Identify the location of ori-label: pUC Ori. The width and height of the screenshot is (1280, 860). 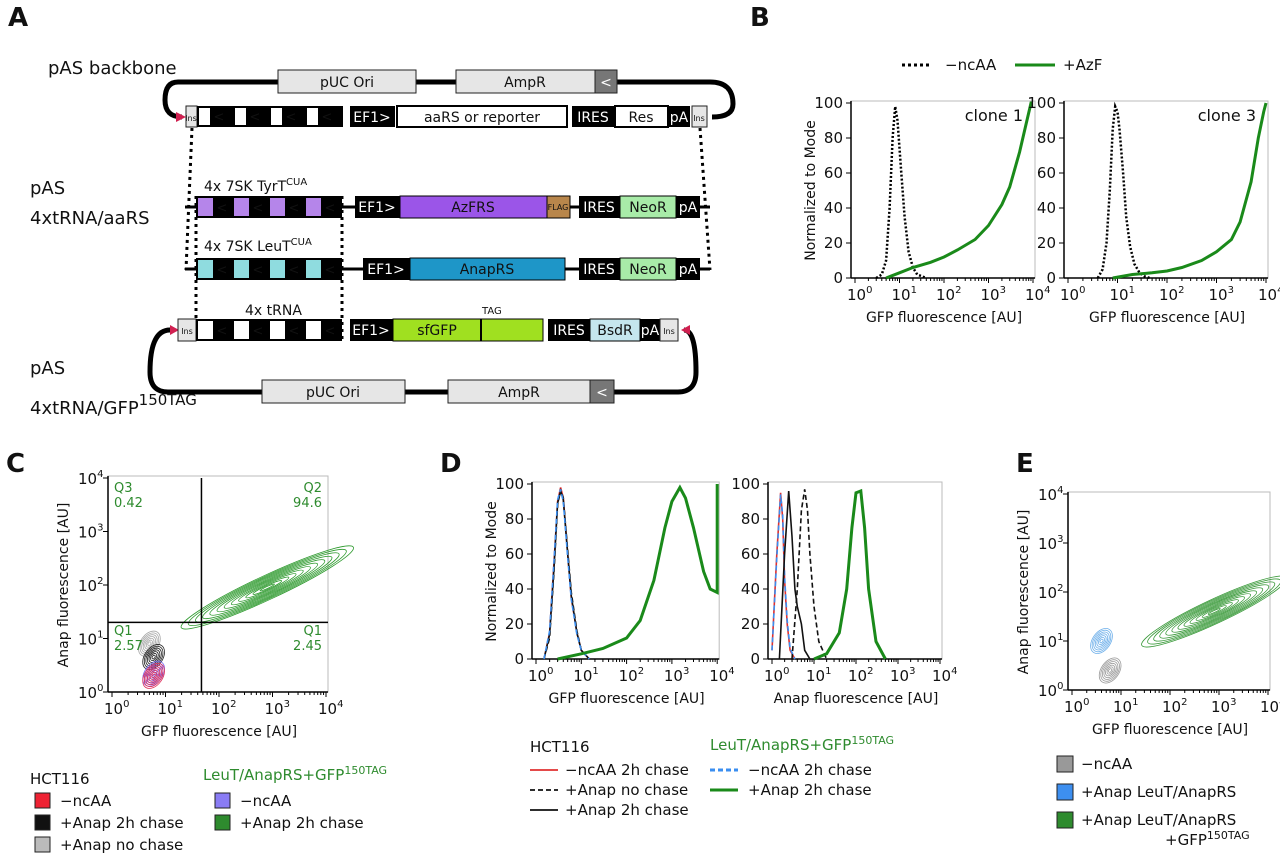
(347, 83).